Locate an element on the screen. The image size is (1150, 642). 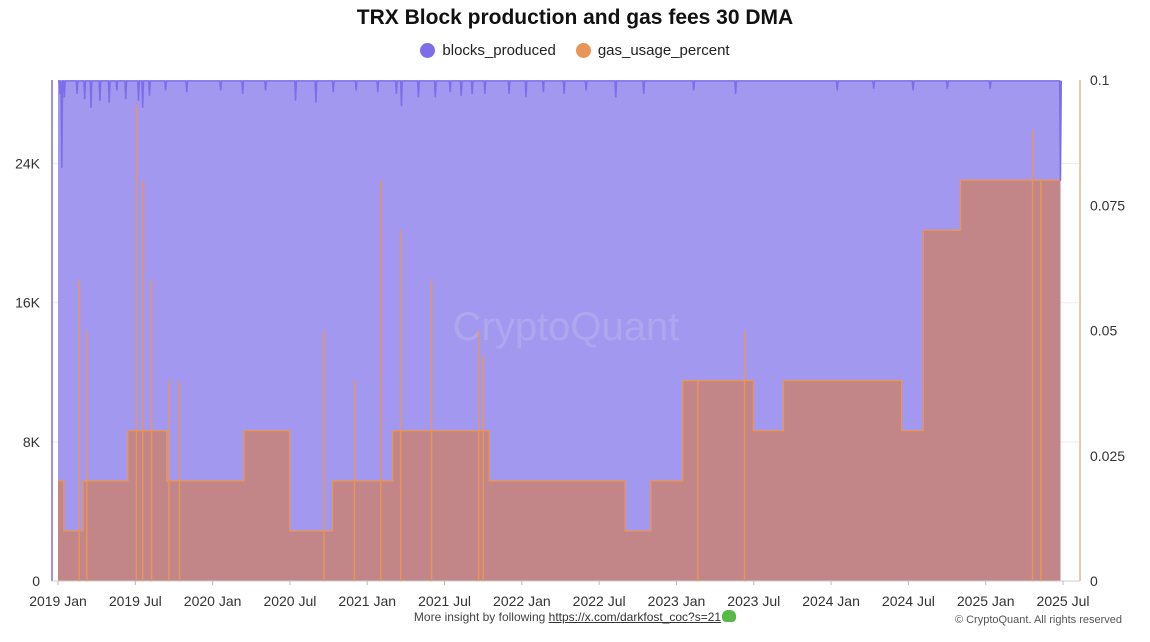
x-tick-label: 2025 Jan is located at coordinates (986, 601).